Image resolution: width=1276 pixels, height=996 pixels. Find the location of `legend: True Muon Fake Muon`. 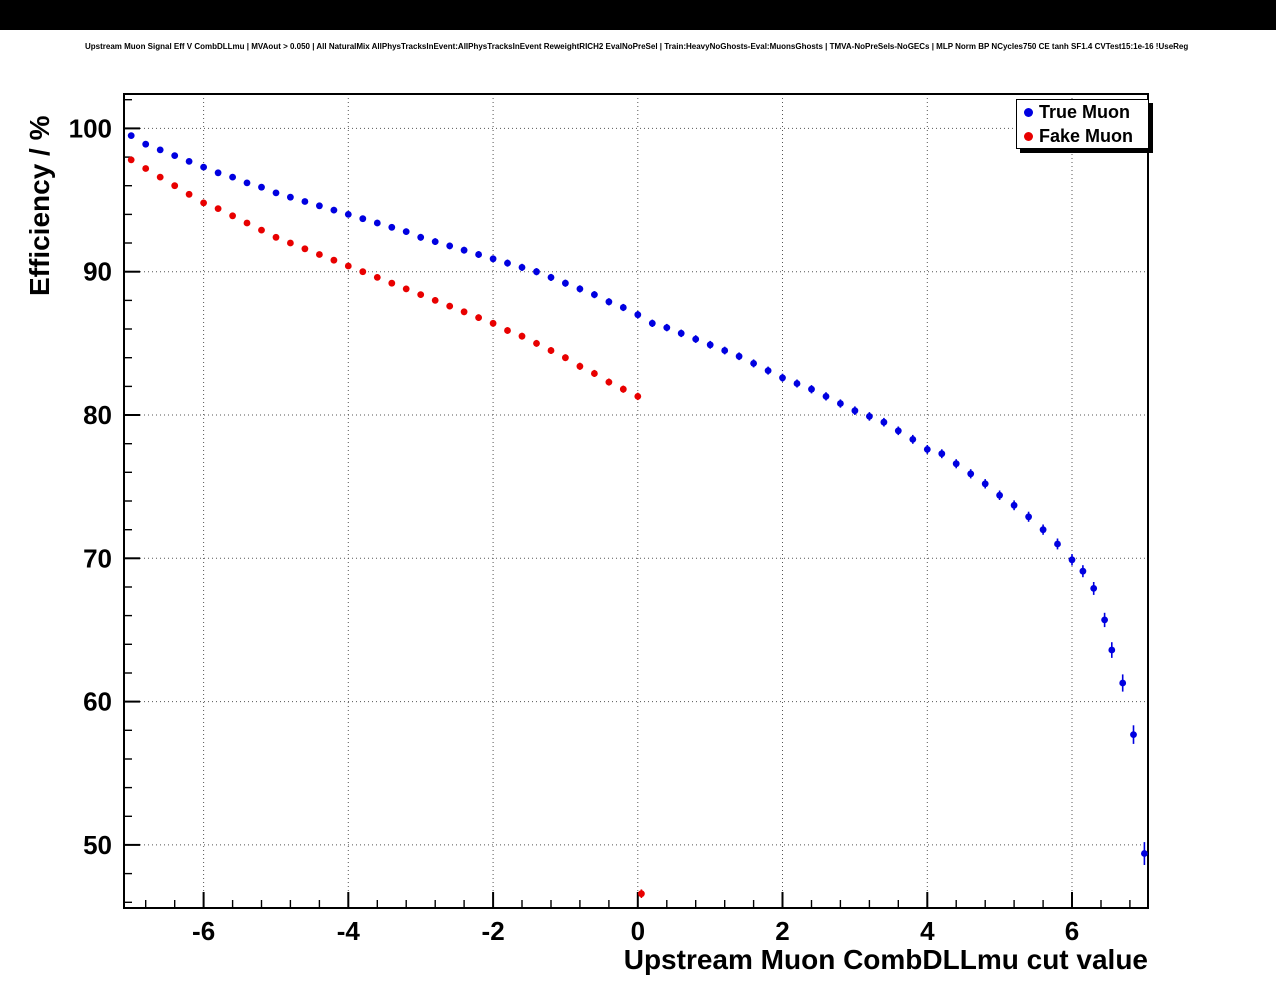

legend: True Muon Fake Muon is located at coordinates (1082, 124).